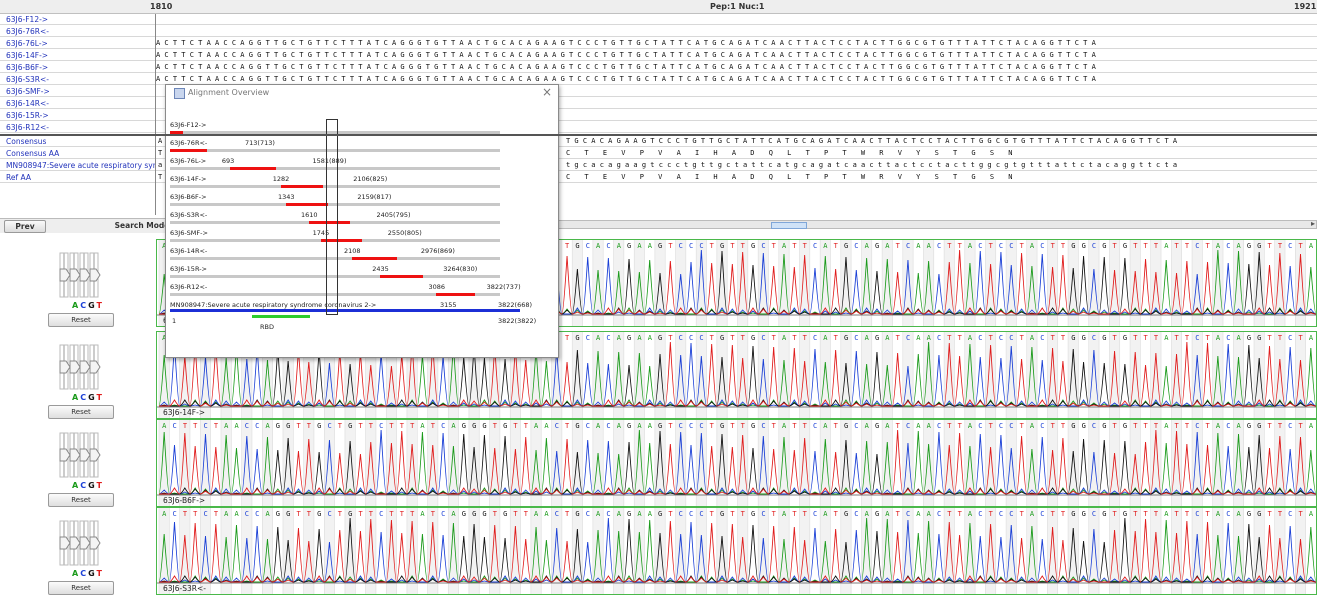  Describe the element at coordinates (25, 226) in the screenshot. I see `prev-button: Prev` at that location.